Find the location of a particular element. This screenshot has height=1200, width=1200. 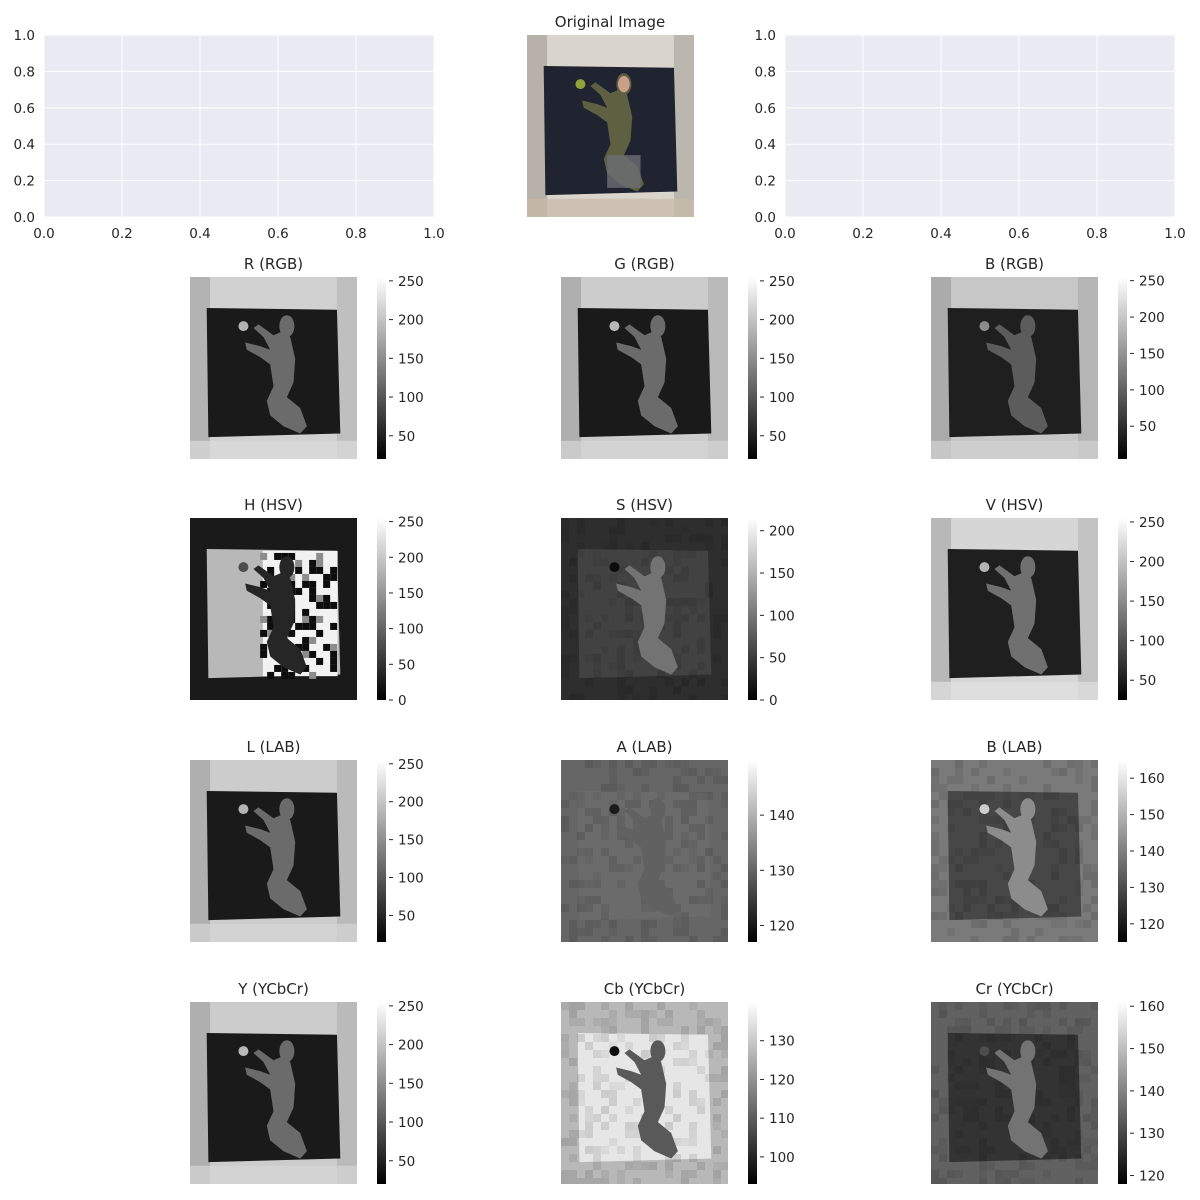

x-tick-label: 0.0 is located at coordinates (784, 234).